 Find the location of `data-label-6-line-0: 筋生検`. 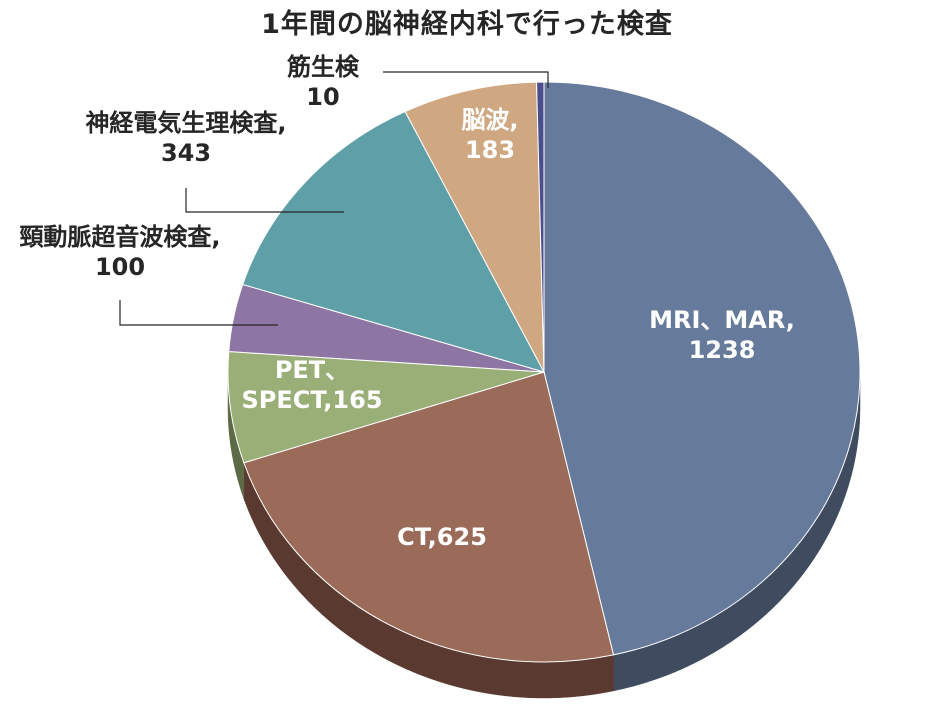

data-label-6-line-0: 筋生検 is located at coordinates (323, 67).